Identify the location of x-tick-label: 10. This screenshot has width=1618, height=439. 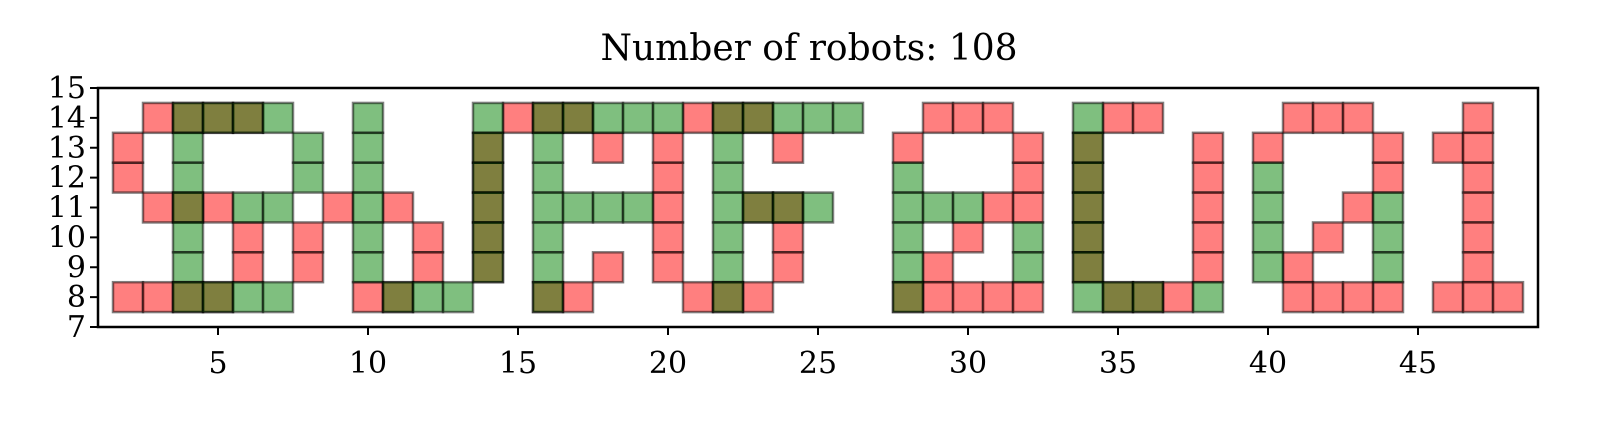
(368, 363).